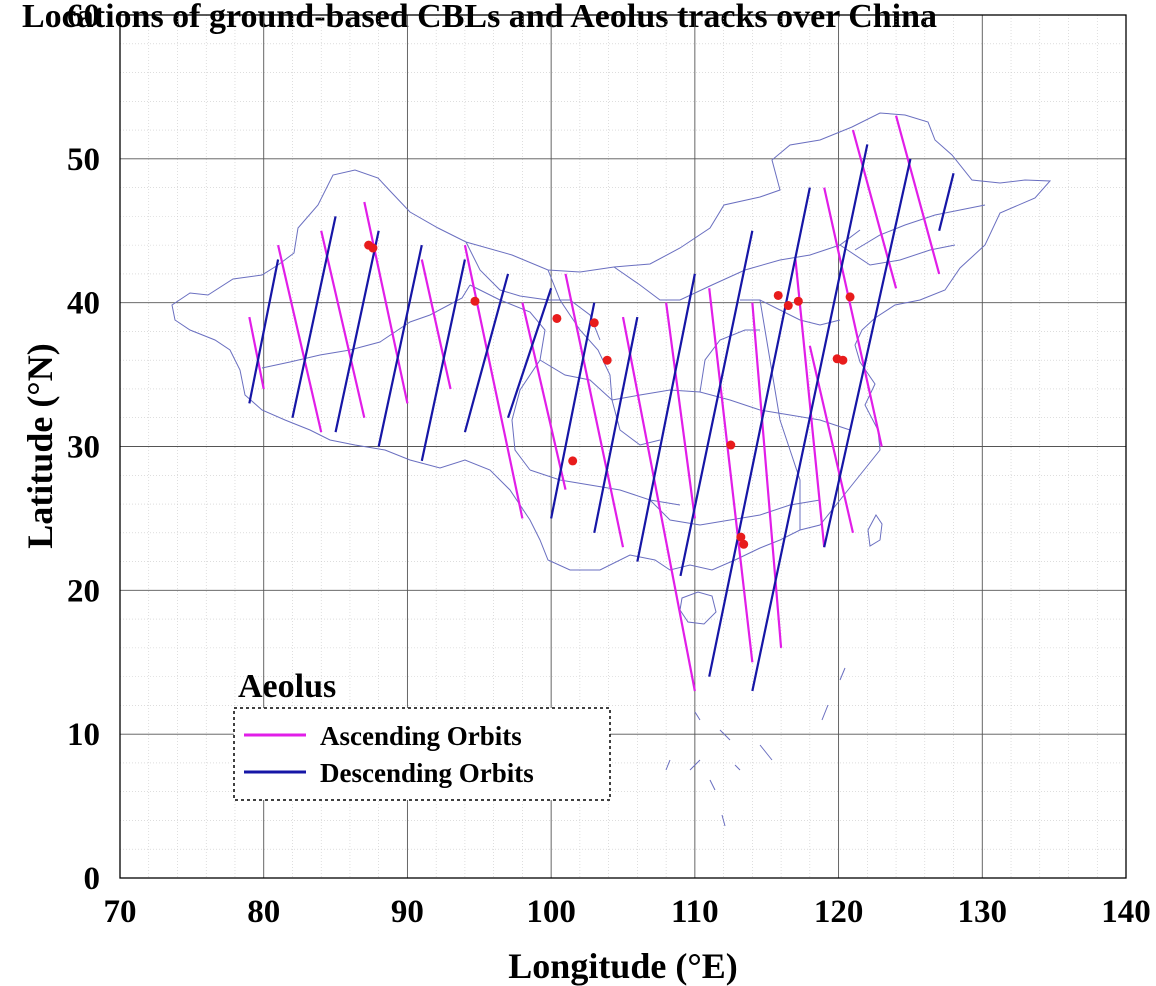 The width and height of the screenshot is (1156, 986). Describe the element at coordinates (920, 227) in the screenshot. I see `province-border-heilongjiang` at that location.